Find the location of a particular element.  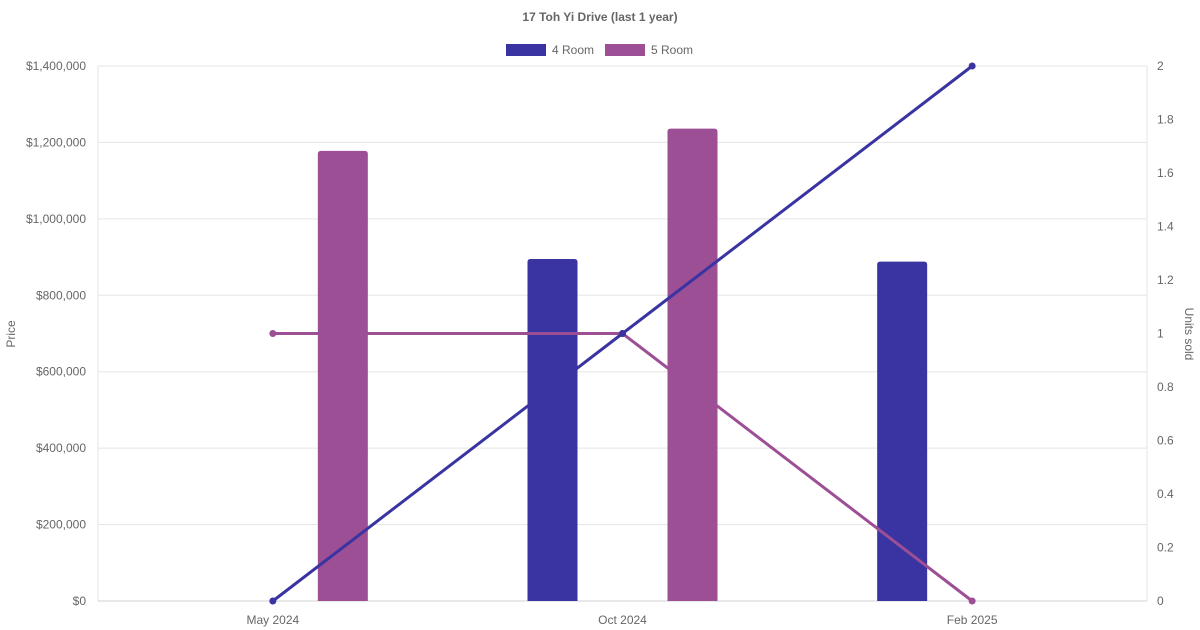

y-tick-label: $1,400,000 is located at coordinates (56, 66).